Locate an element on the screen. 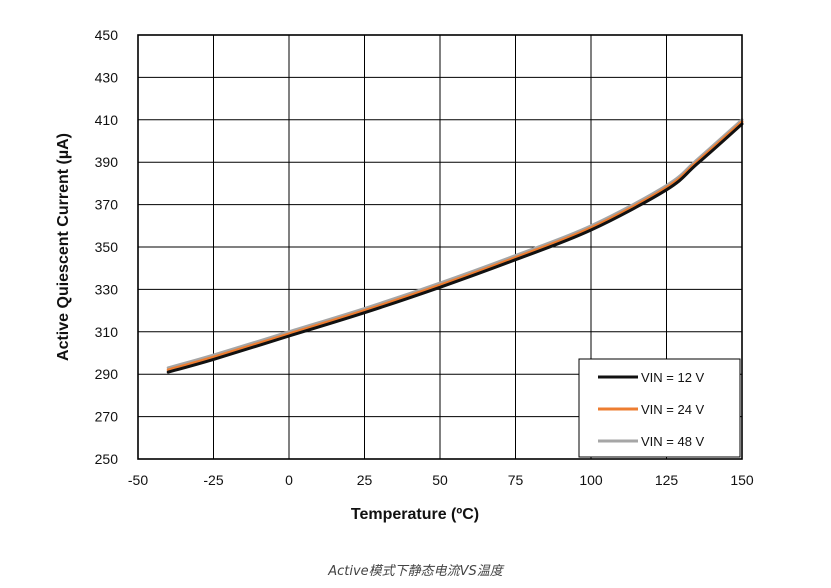 Image resolution: width=831 pixels, height=588 pixels. legend: VIN = 12 V VIN = 24 V VIN = 48 V is located at coordinates (659, 408).